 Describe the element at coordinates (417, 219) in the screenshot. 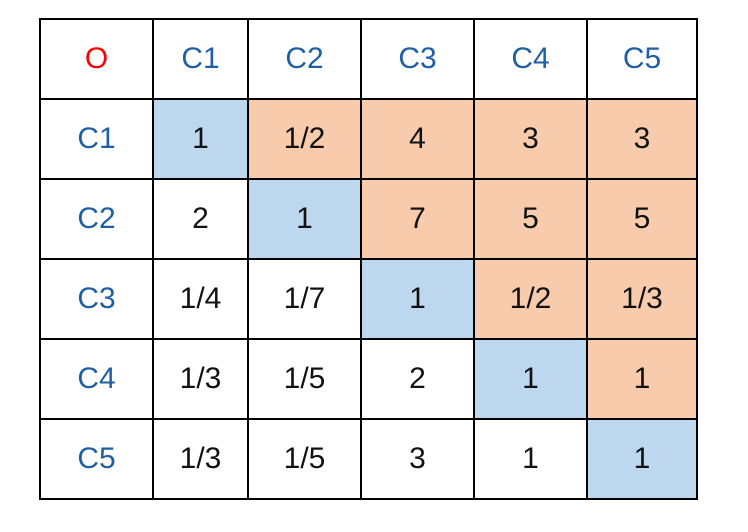

I see `matrix-cell: 7` at that location.